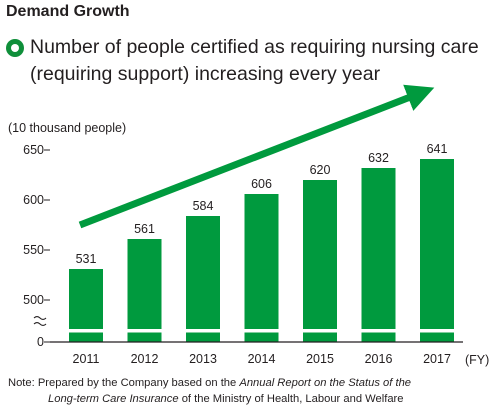 Image resolution: width=500 pixels, height=410 pixels. What do you see at coordinates (477, 360) in the screenshot?
I see `x-axis-label: (FY)` at bounding box center [477, 360].